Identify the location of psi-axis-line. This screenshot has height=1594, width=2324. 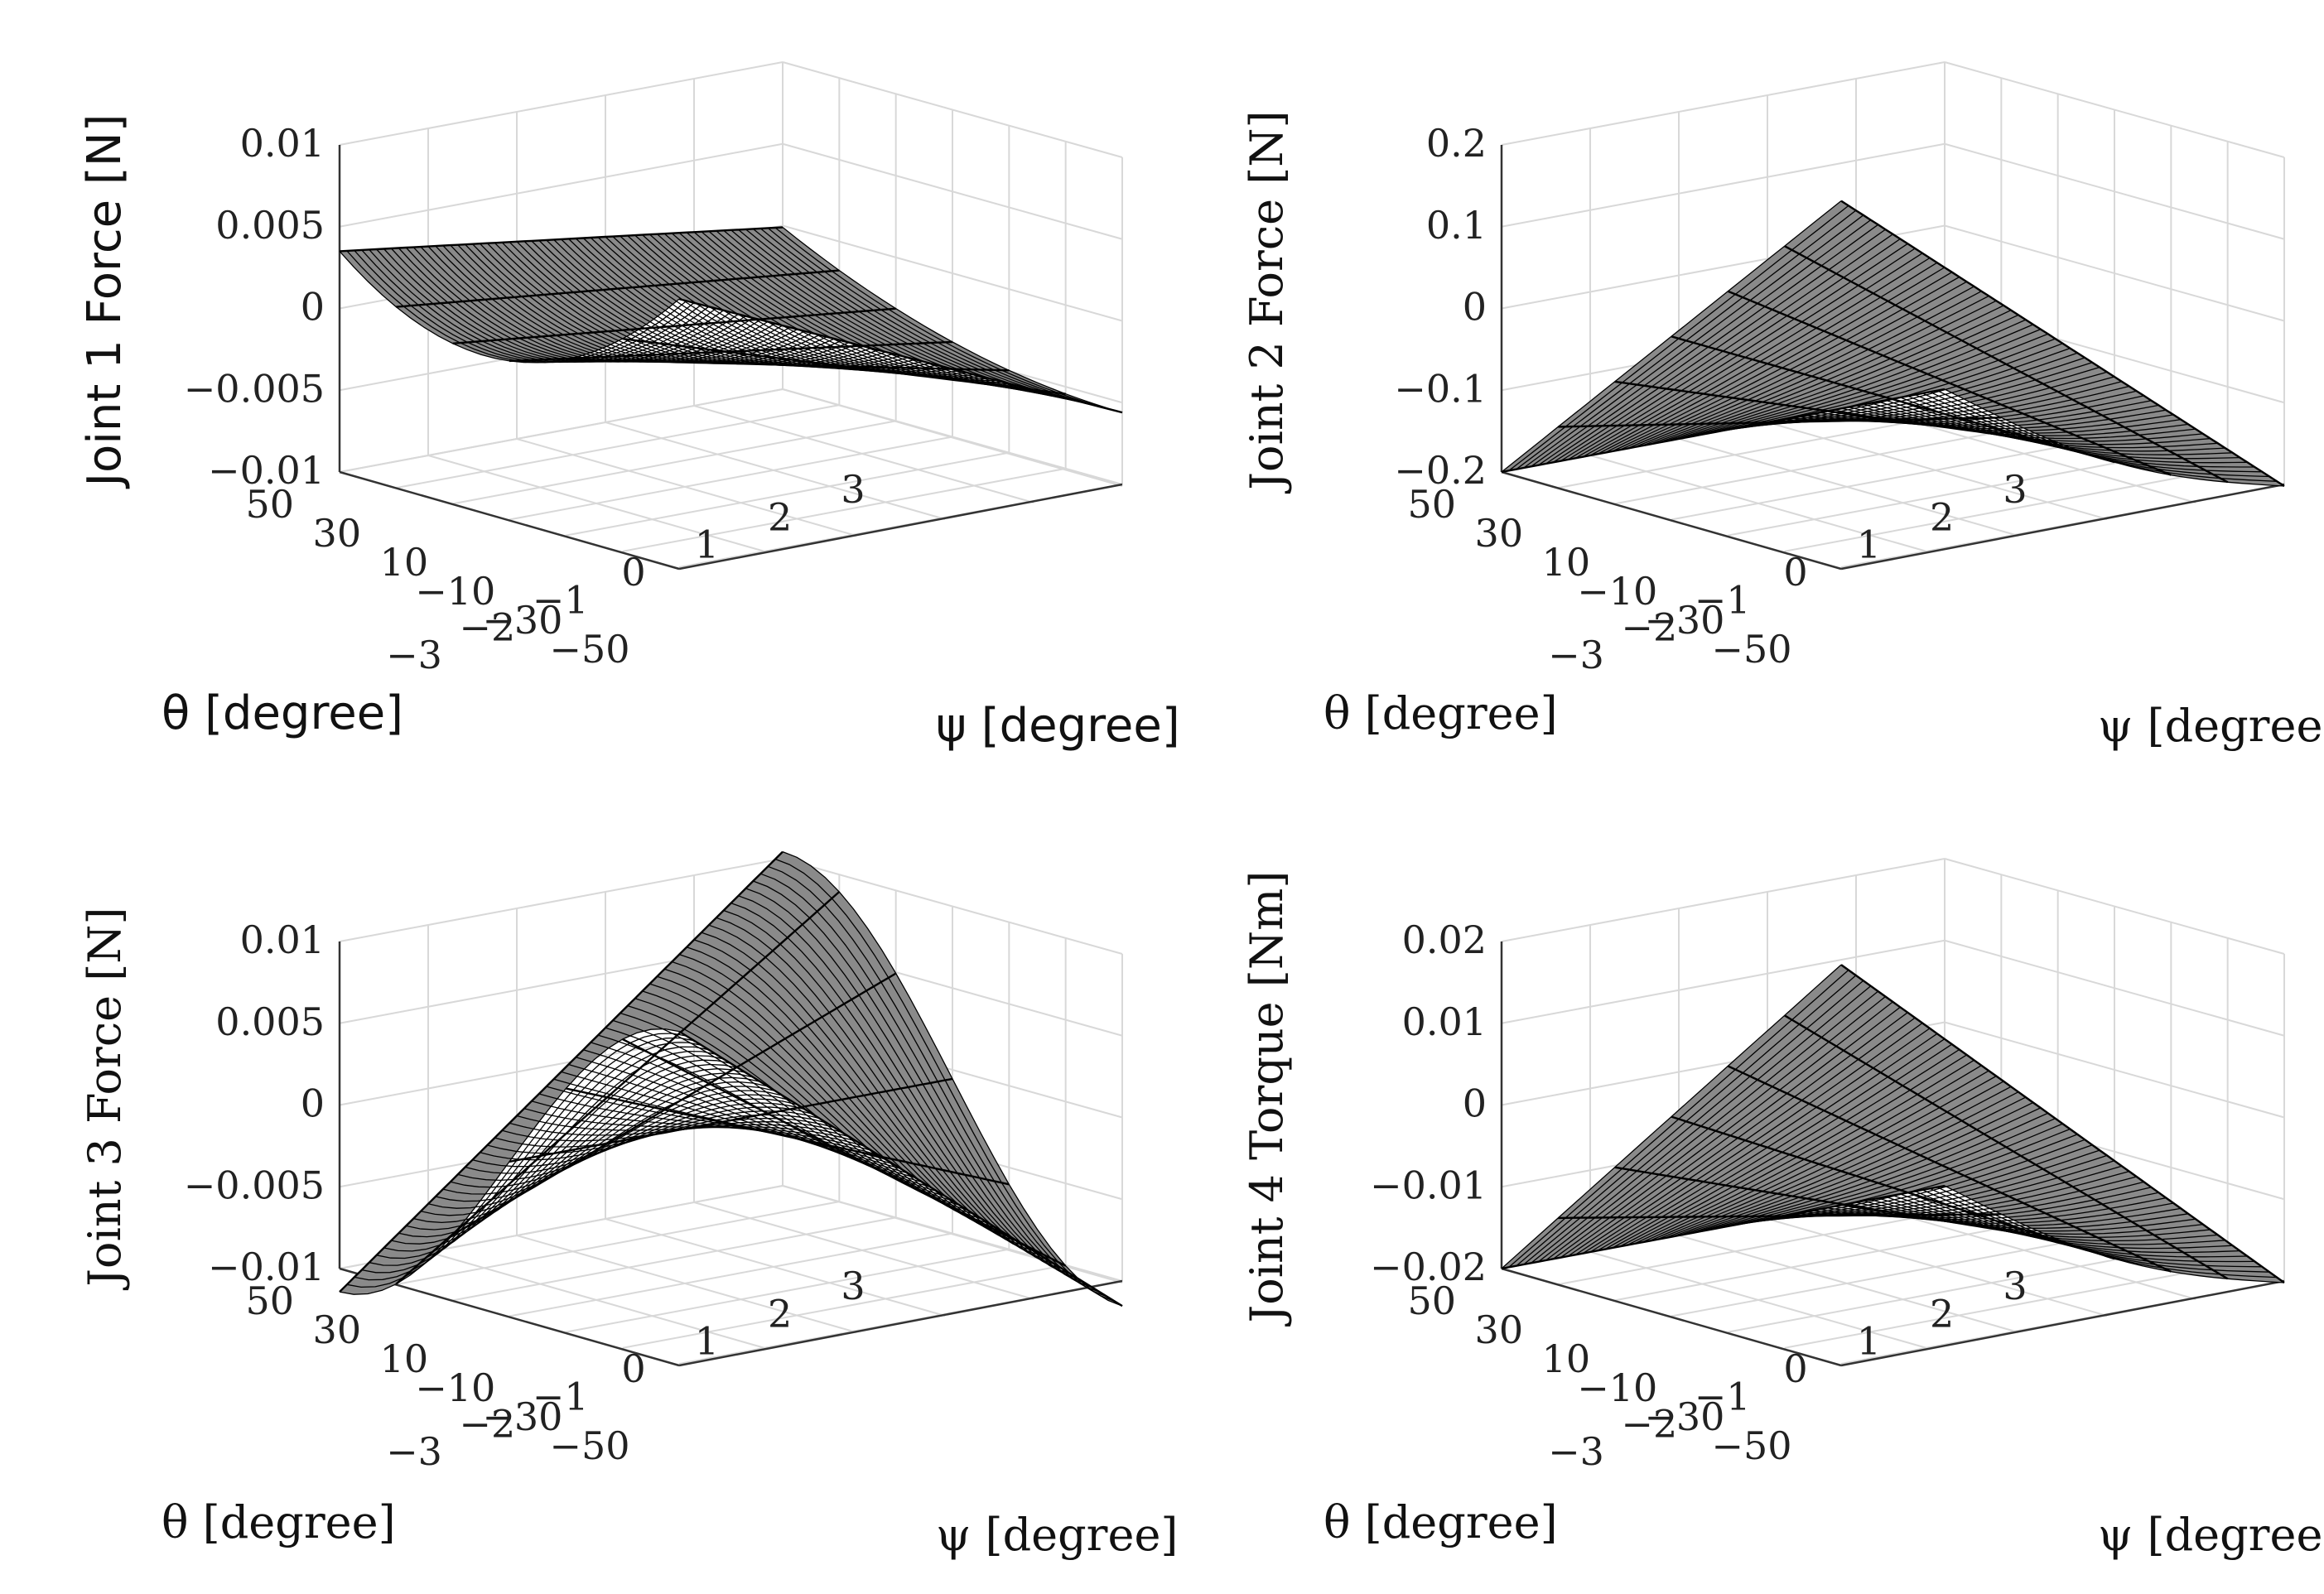
(901, 527).